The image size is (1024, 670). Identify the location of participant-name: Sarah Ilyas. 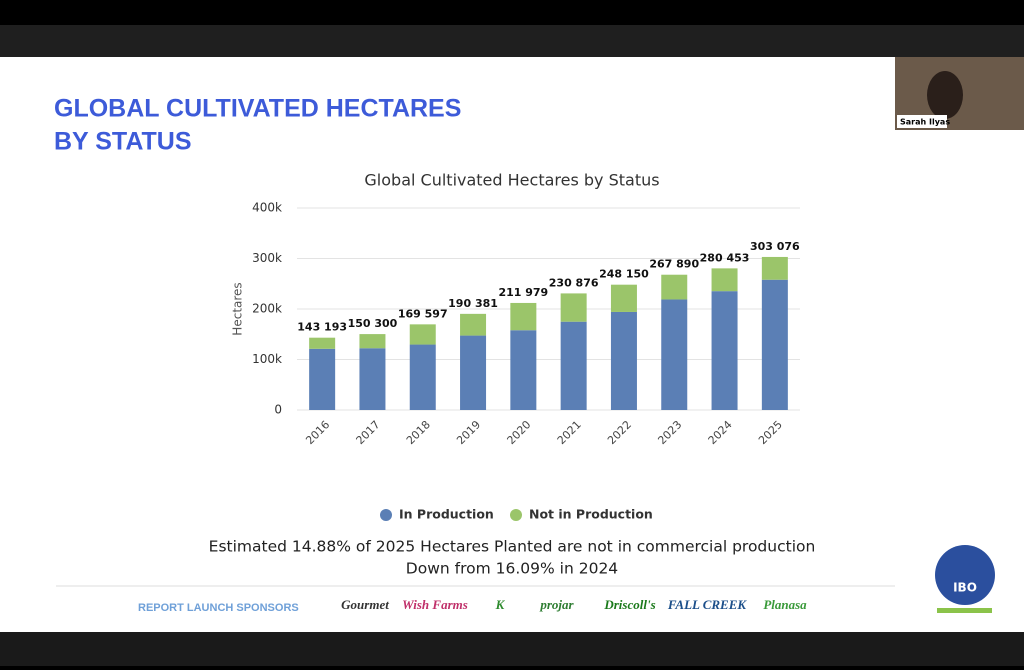
(925, 122).